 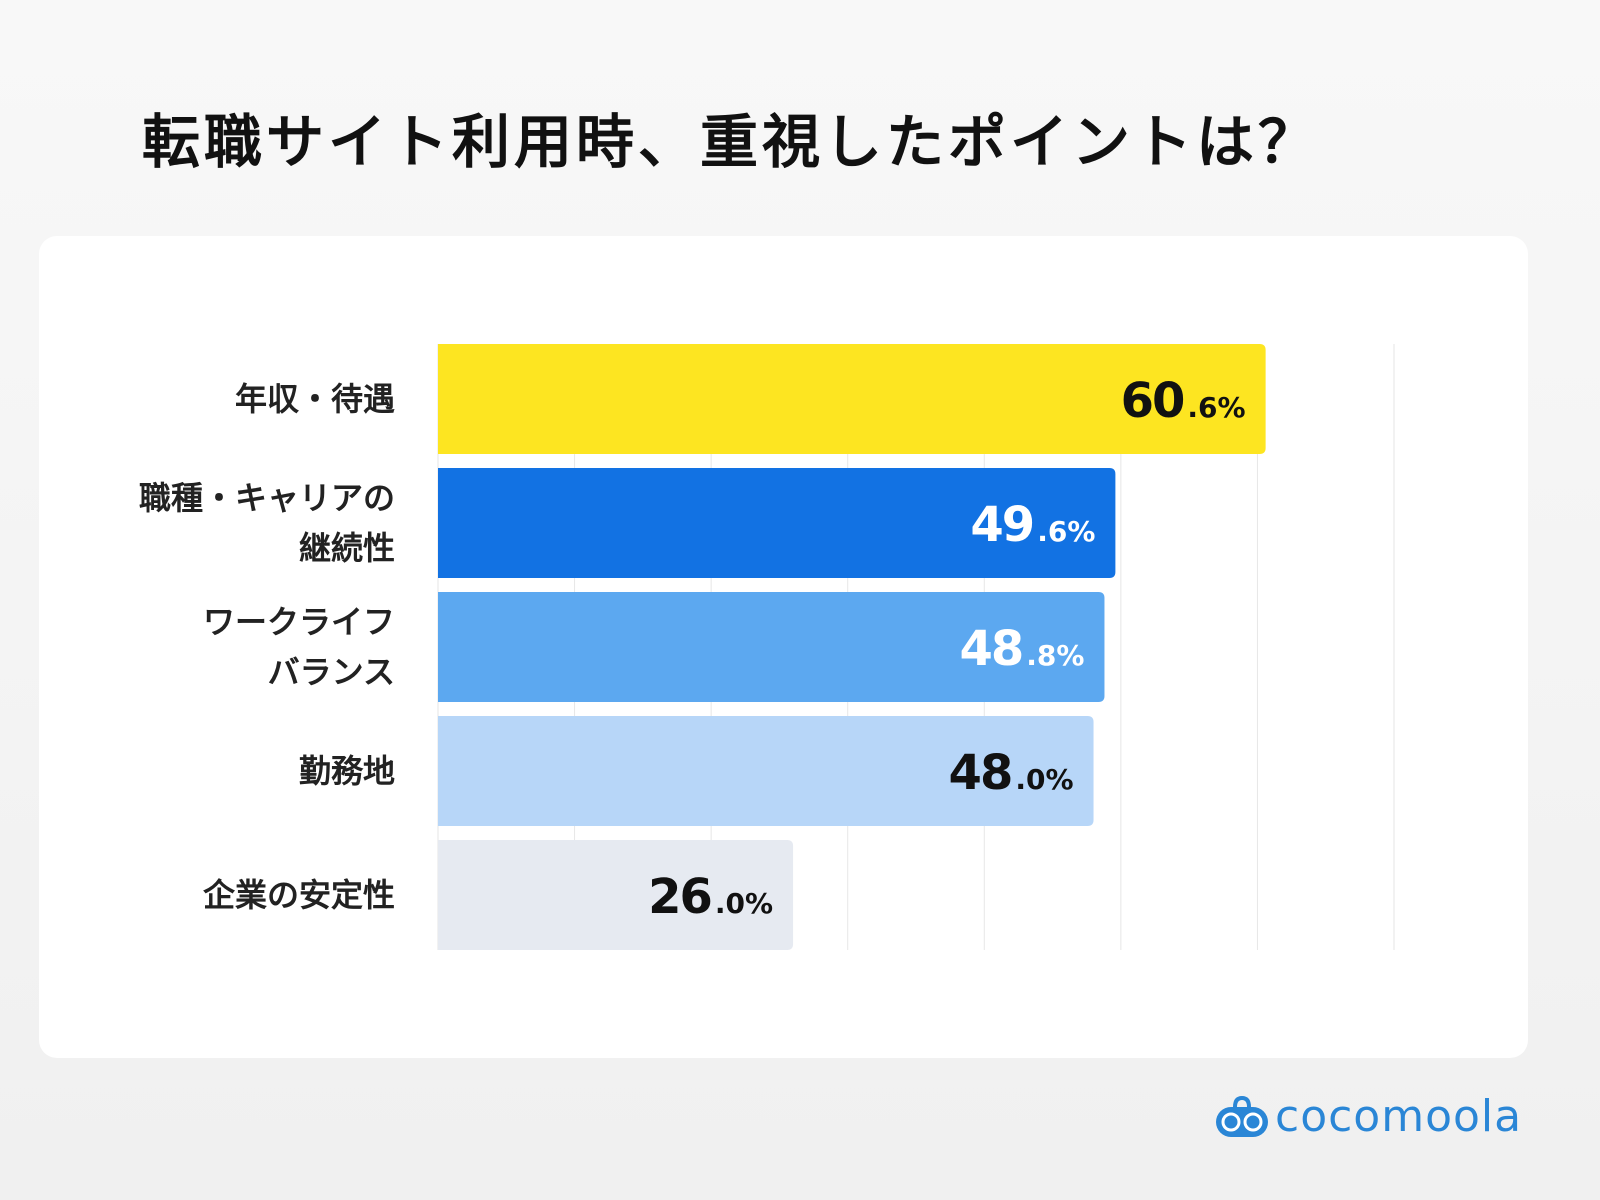 What do you see at coordinates (267, 523) in the screenshot?
I see `category-label: 職種・キャリアの継続性` at bounding box center [267, 523].